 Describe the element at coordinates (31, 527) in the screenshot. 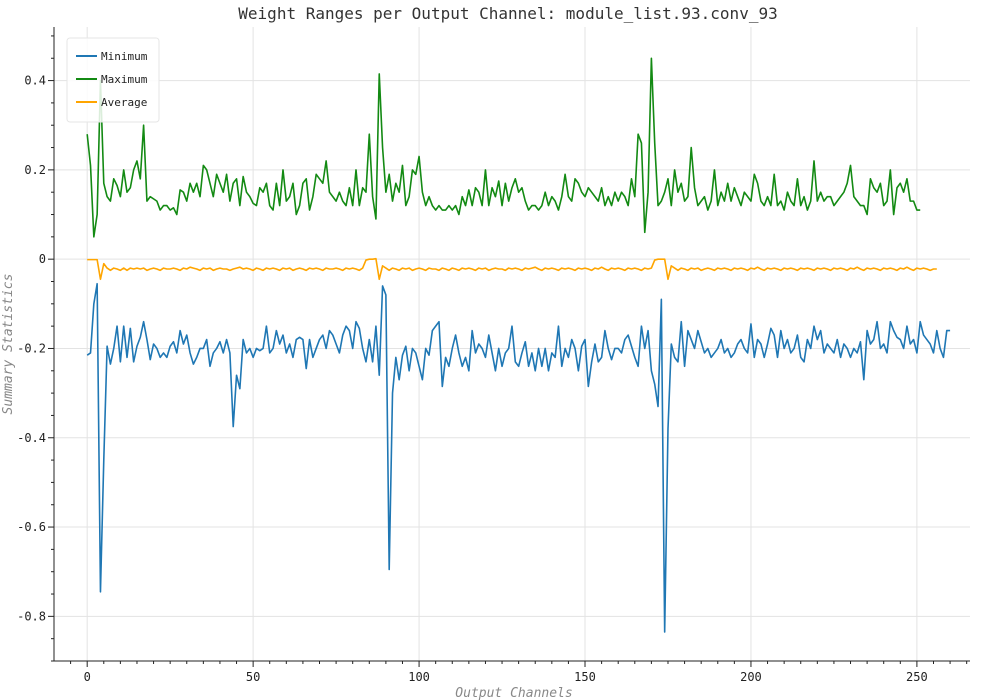

I see `y-tick-label: -0.6` at that location.